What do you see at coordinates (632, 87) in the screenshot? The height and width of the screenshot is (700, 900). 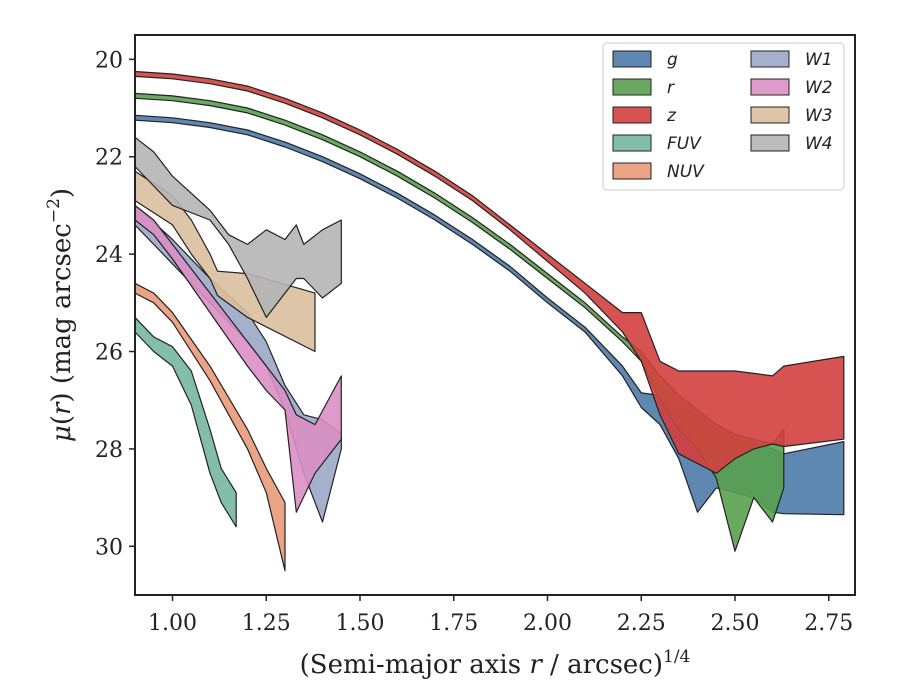 I see `legend-swatch-r` at bounding box center [632, 87].